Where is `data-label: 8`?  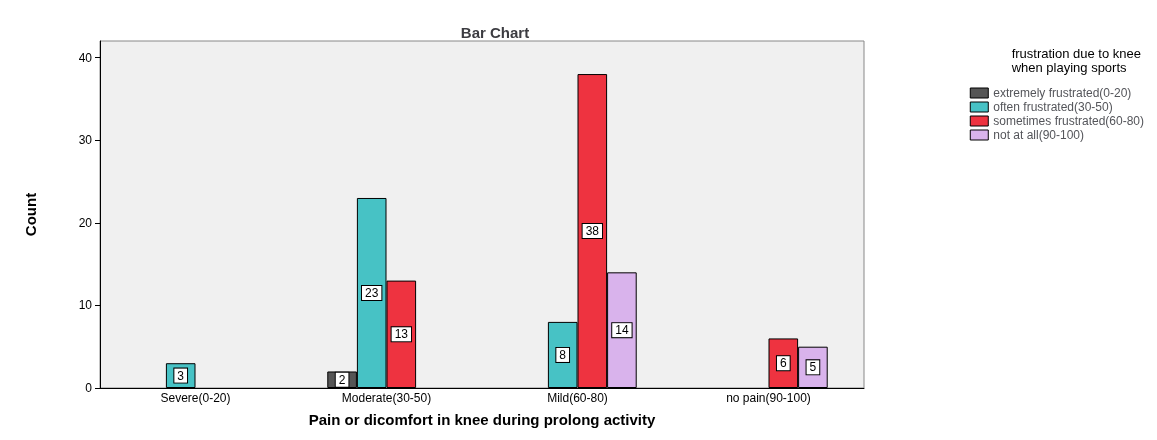
data-label: 8 is located at coordinates (563, 354).